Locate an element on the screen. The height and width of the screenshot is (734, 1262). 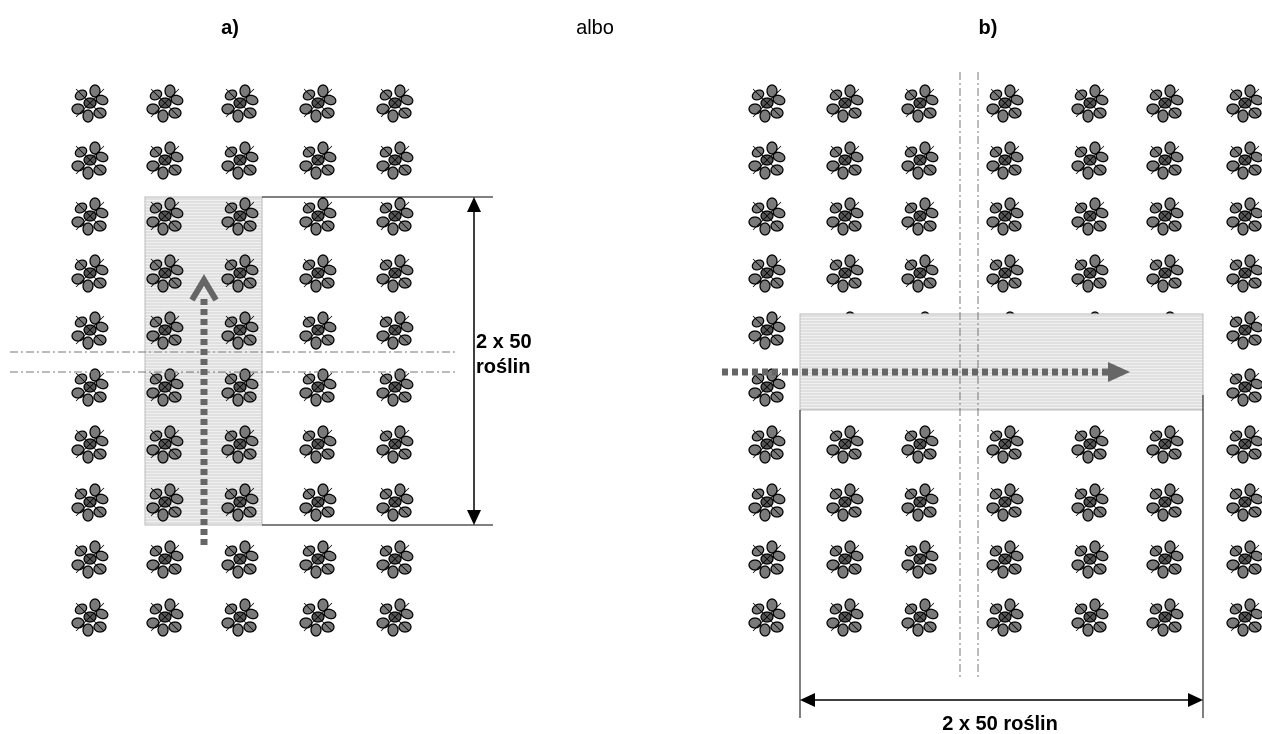
dimension-label: 2 x 50 roślin is located at coordinates (1000, 723).